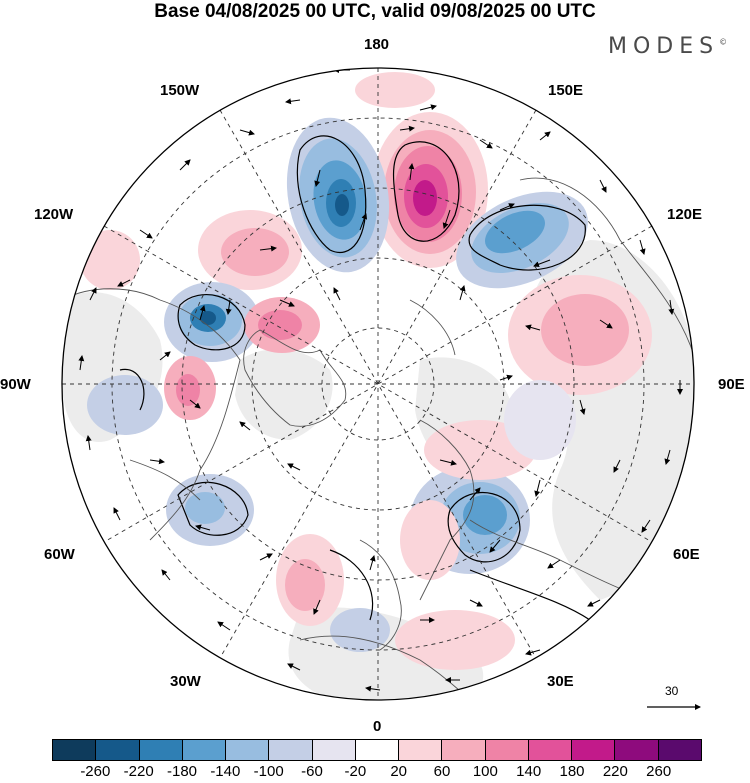  Describe the element at coordinates (731, 384) in the screenshot. I see `lon-label-90e: 90E` at that location.